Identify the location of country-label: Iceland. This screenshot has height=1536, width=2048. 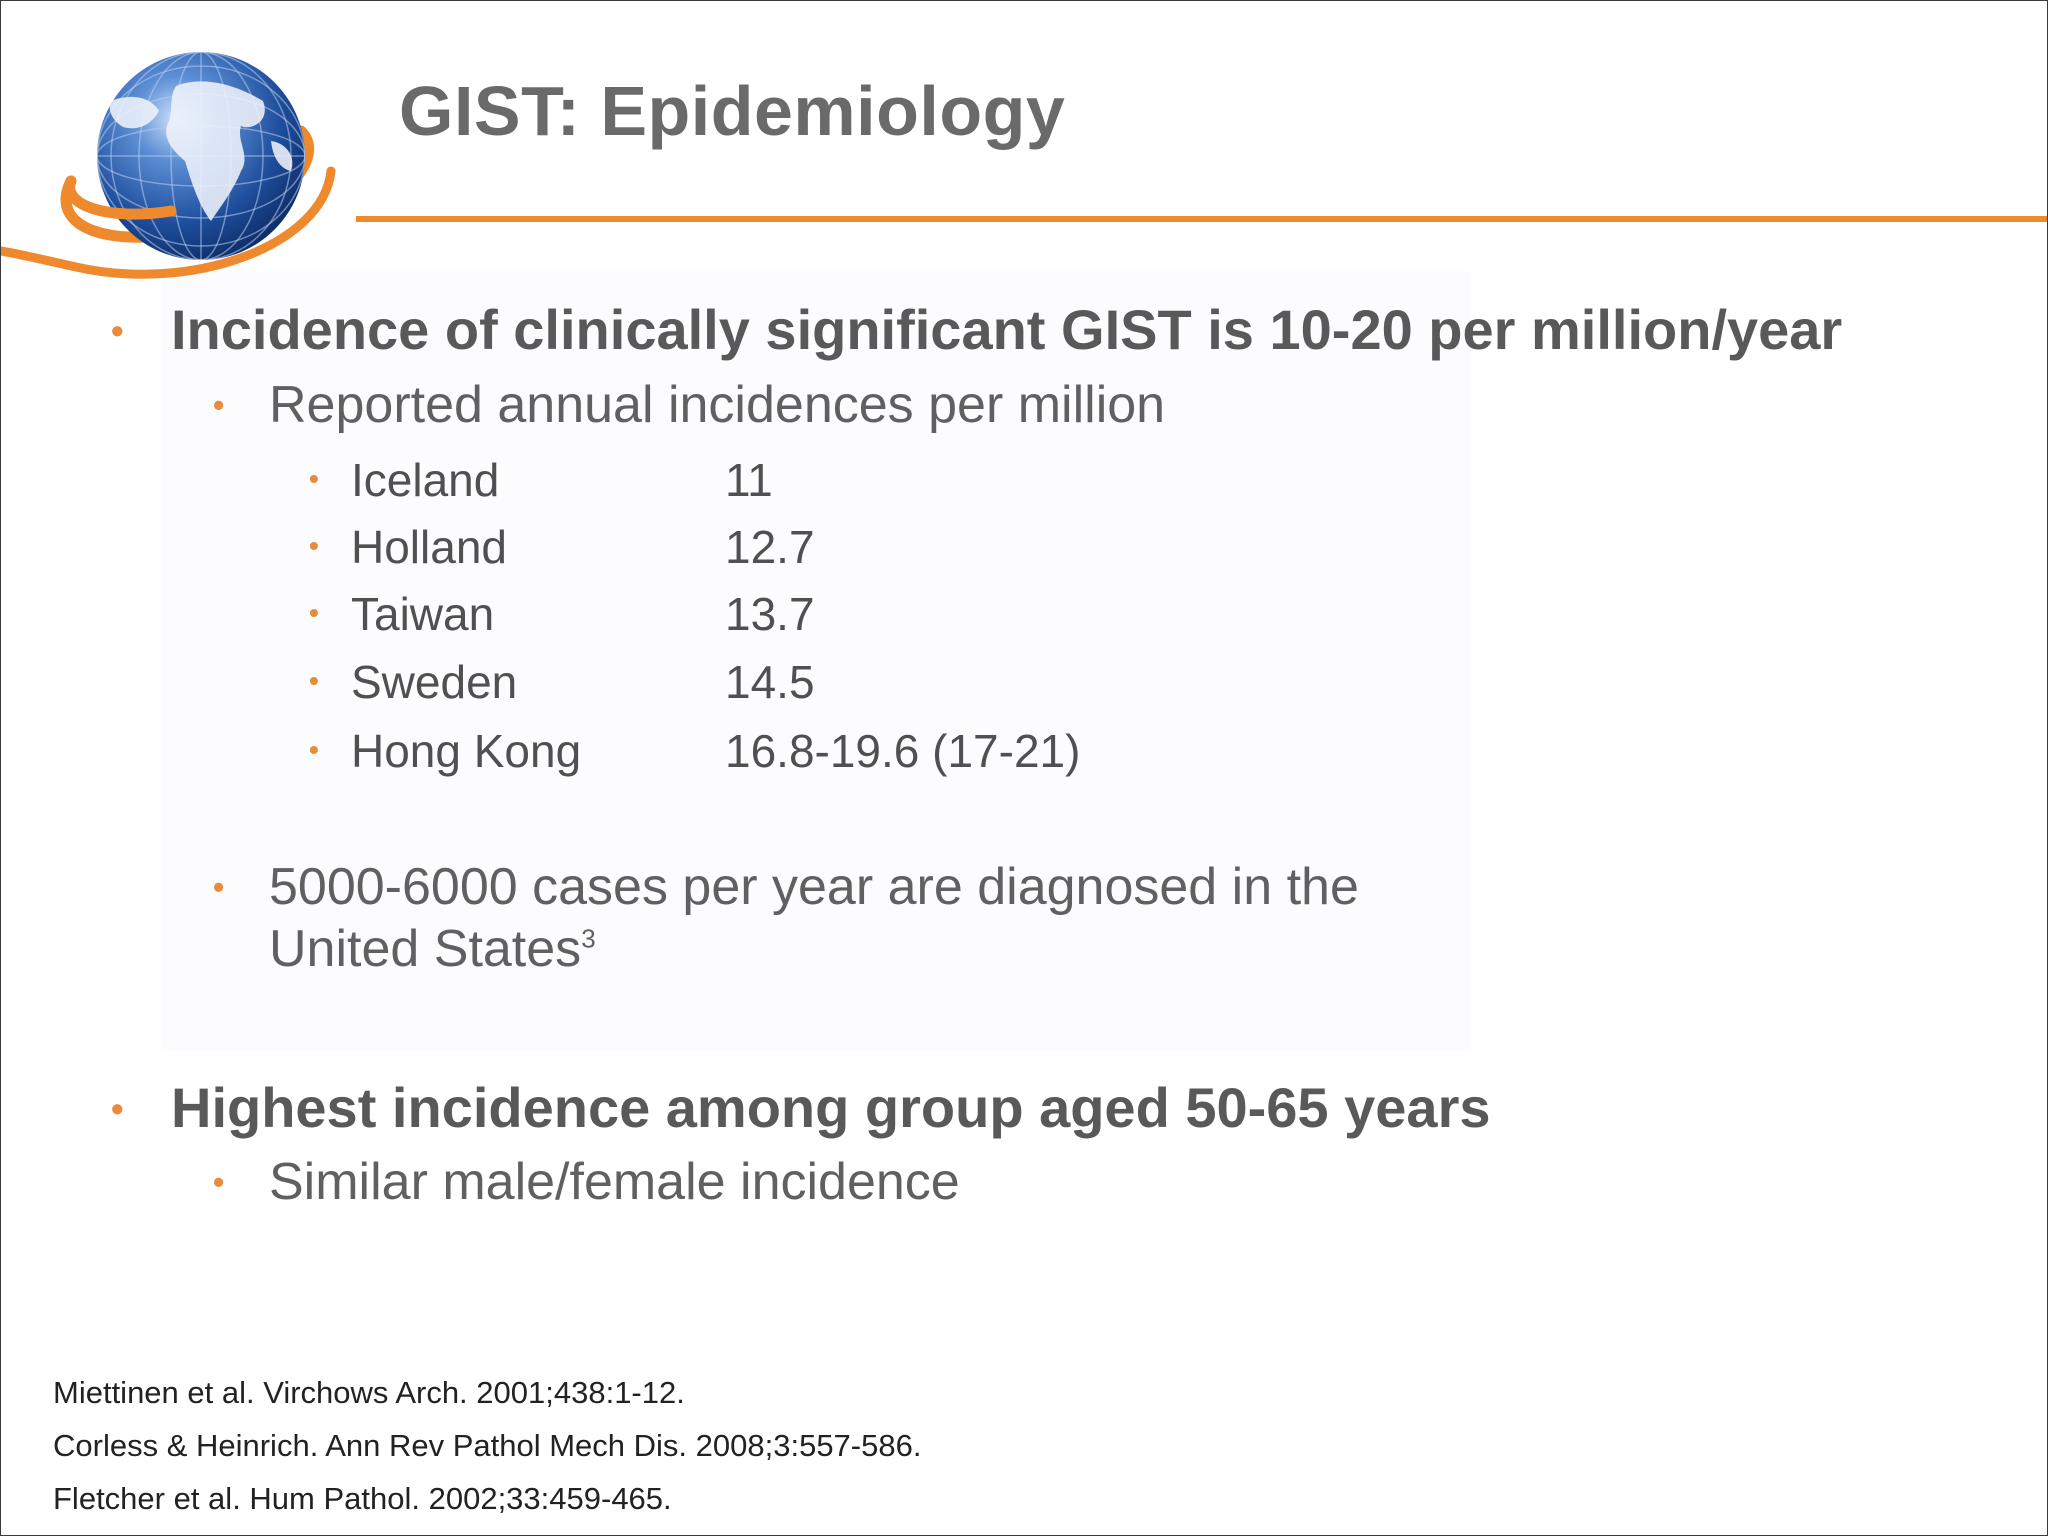
(425, 480).